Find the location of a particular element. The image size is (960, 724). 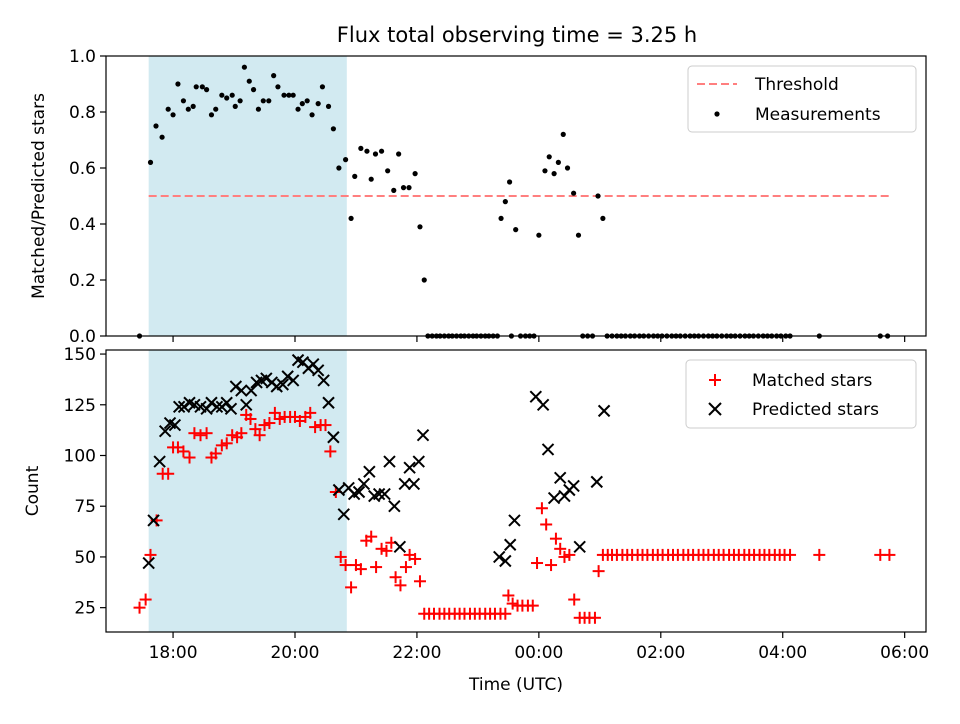

y-tick-label: 0.8 is located at coordinates (82, 113).